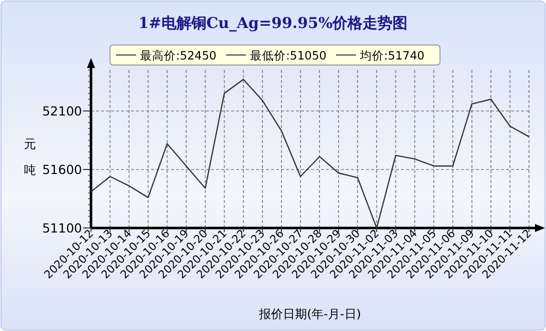  Describe the element at coordinates (310, 314) in the screenshot. I see `x-axis-title: 报价日期(年-月-日)` at that location.